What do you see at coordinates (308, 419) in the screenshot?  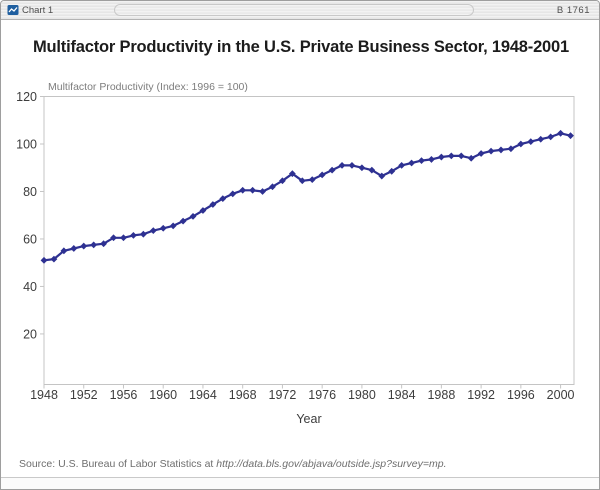 I see `x-axis-title: Year` at bounding box center [308, 419].